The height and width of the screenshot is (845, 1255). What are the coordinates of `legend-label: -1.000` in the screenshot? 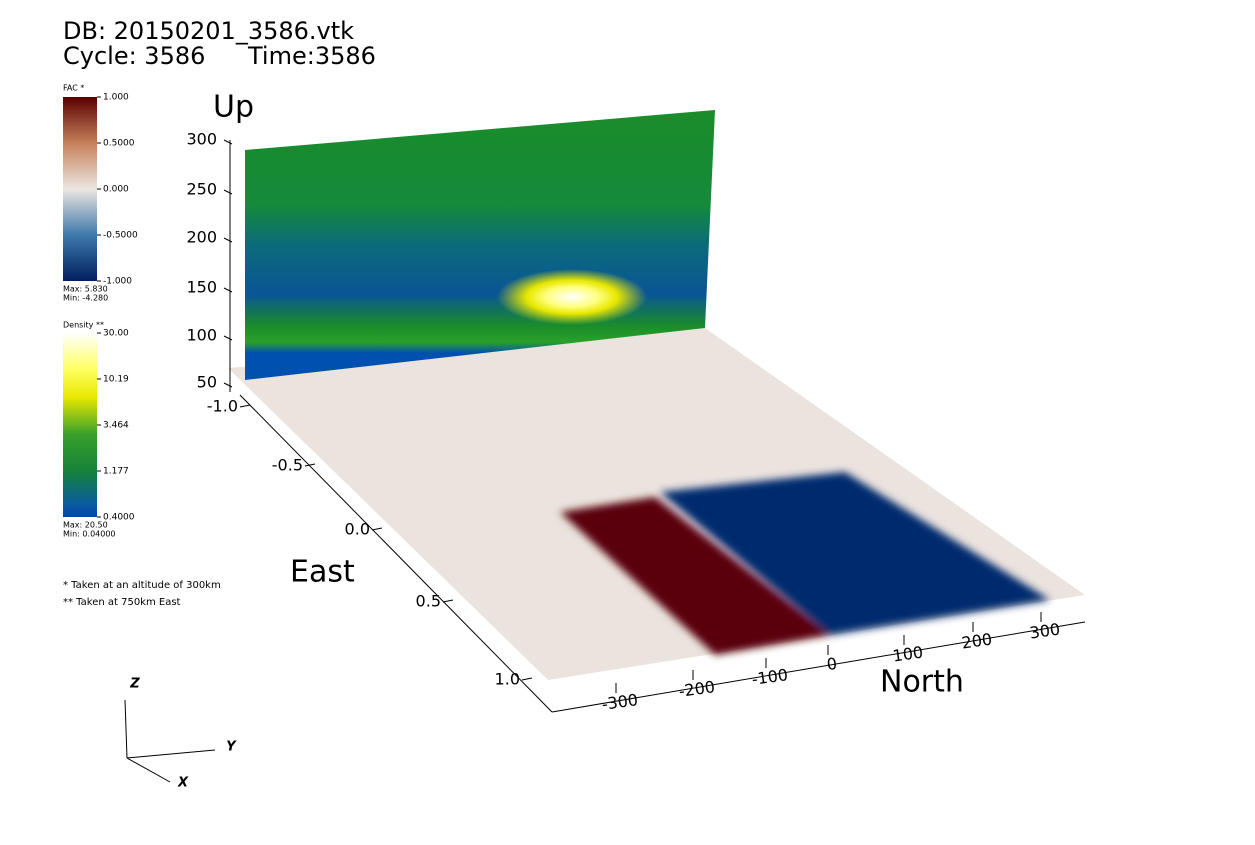 It's located at (117, 282).